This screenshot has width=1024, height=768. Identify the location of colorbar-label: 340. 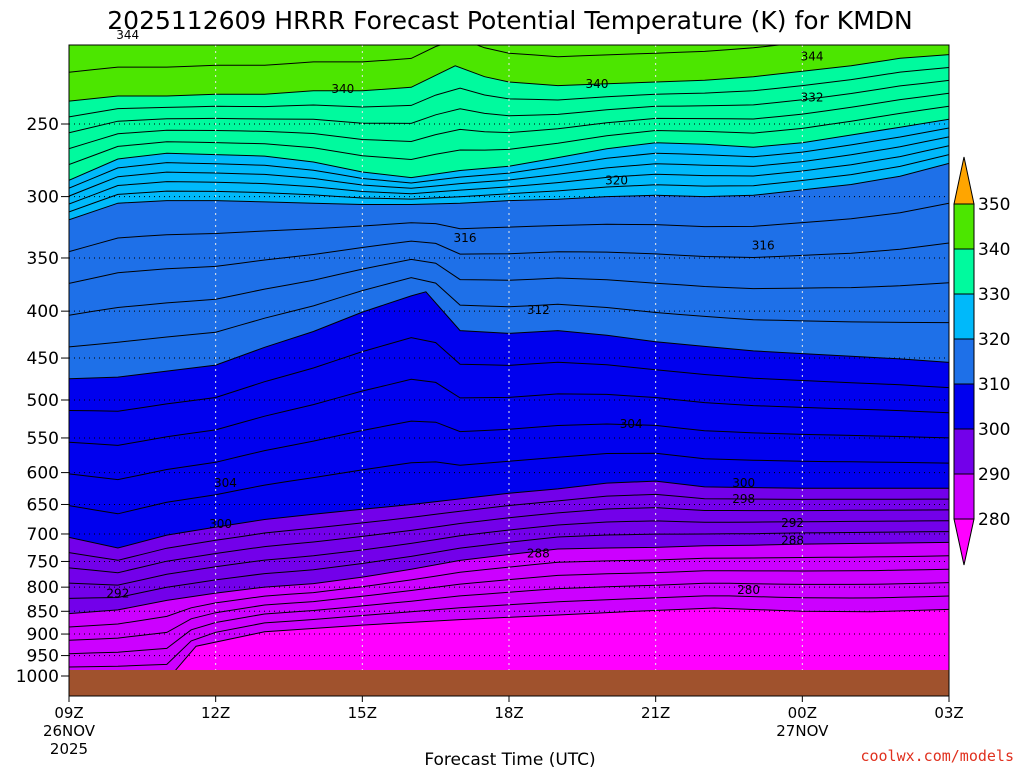
(994, 250).